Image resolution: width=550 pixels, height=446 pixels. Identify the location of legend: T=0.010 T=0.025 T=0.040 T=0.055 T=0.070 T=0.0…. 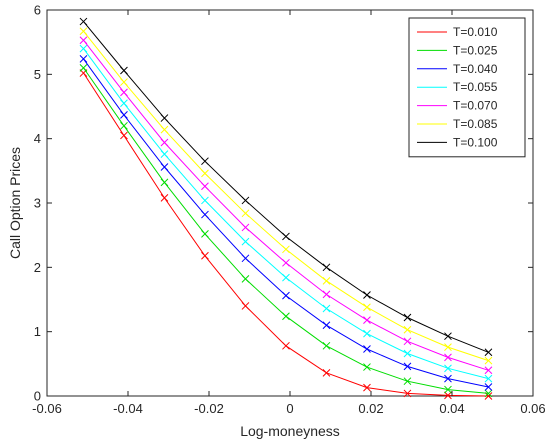
(467, 87).